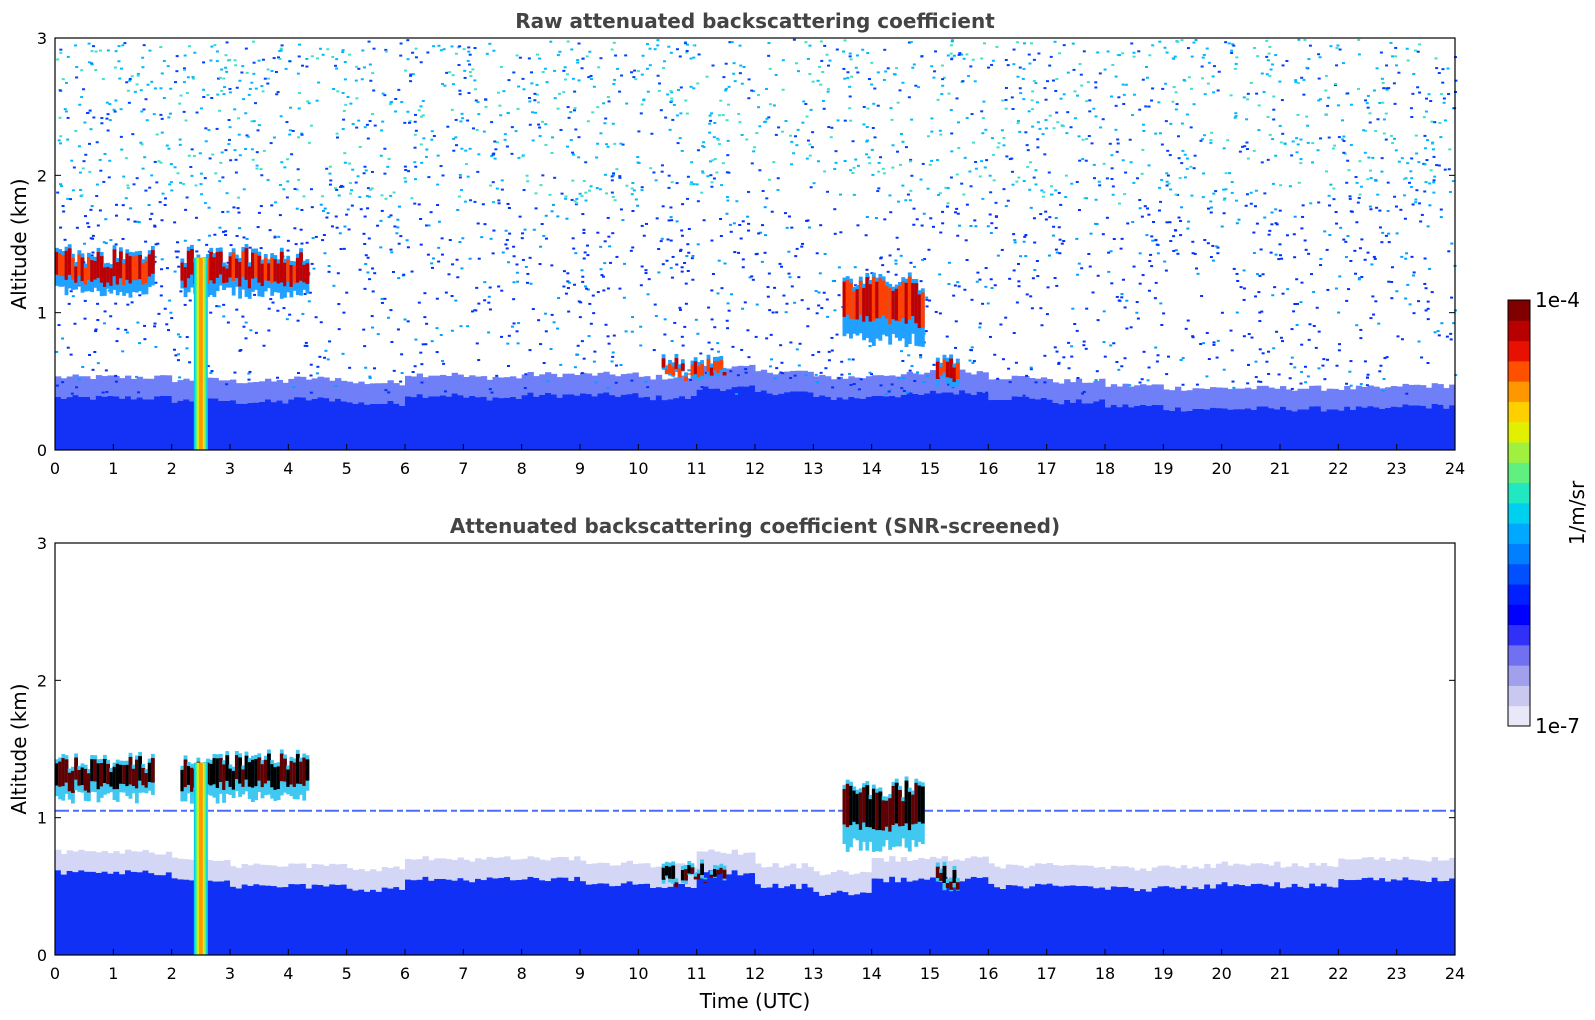 Image resolution: width=1595 pixels, height=1020 pixels. What do you see at coordinates (113, 973) in the screenshot?
I see `bottom-x-tick-label: 1` at bounding box center [113, 973].